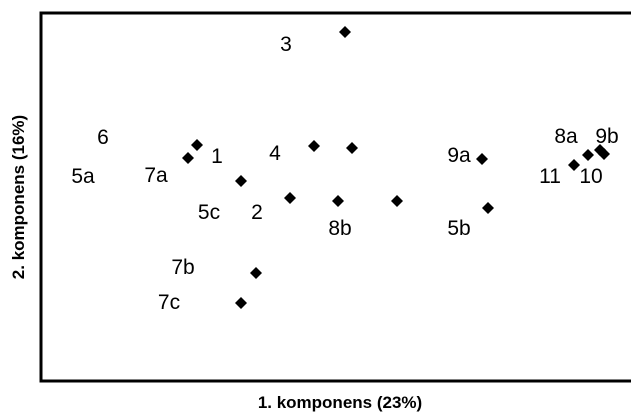 This screenshot has width=631, height=412. What do you see at coordinates (103, 137) in the screenshot?
I see `point-label-6: 6` at bounding box center [103, 137].